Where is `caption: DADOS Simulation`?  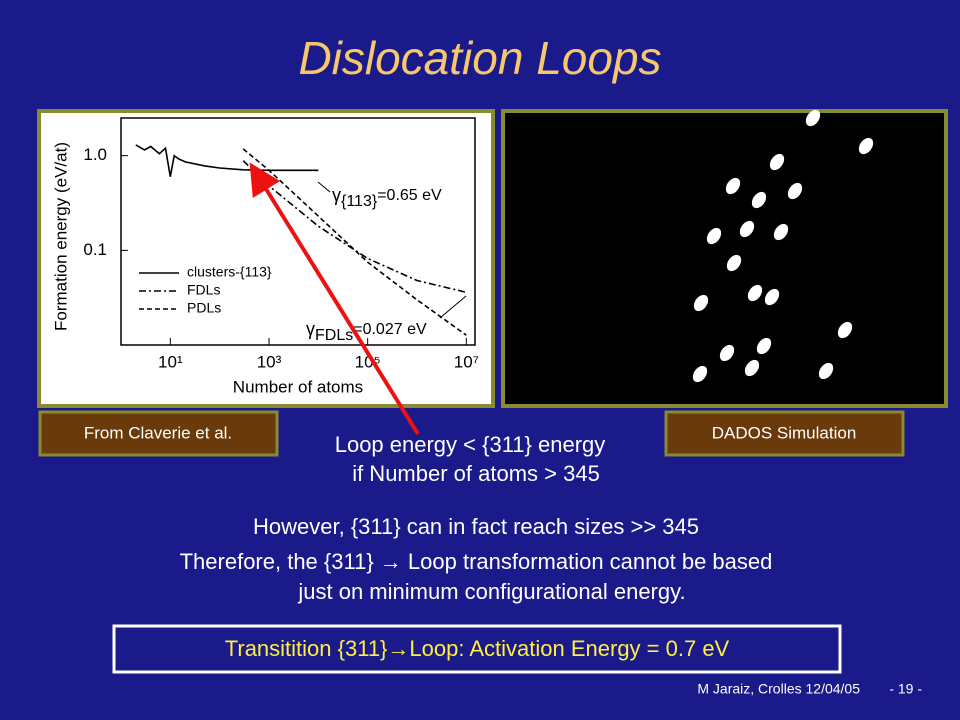 caption: DADOS Simulation is located at coordinates (784, 432).